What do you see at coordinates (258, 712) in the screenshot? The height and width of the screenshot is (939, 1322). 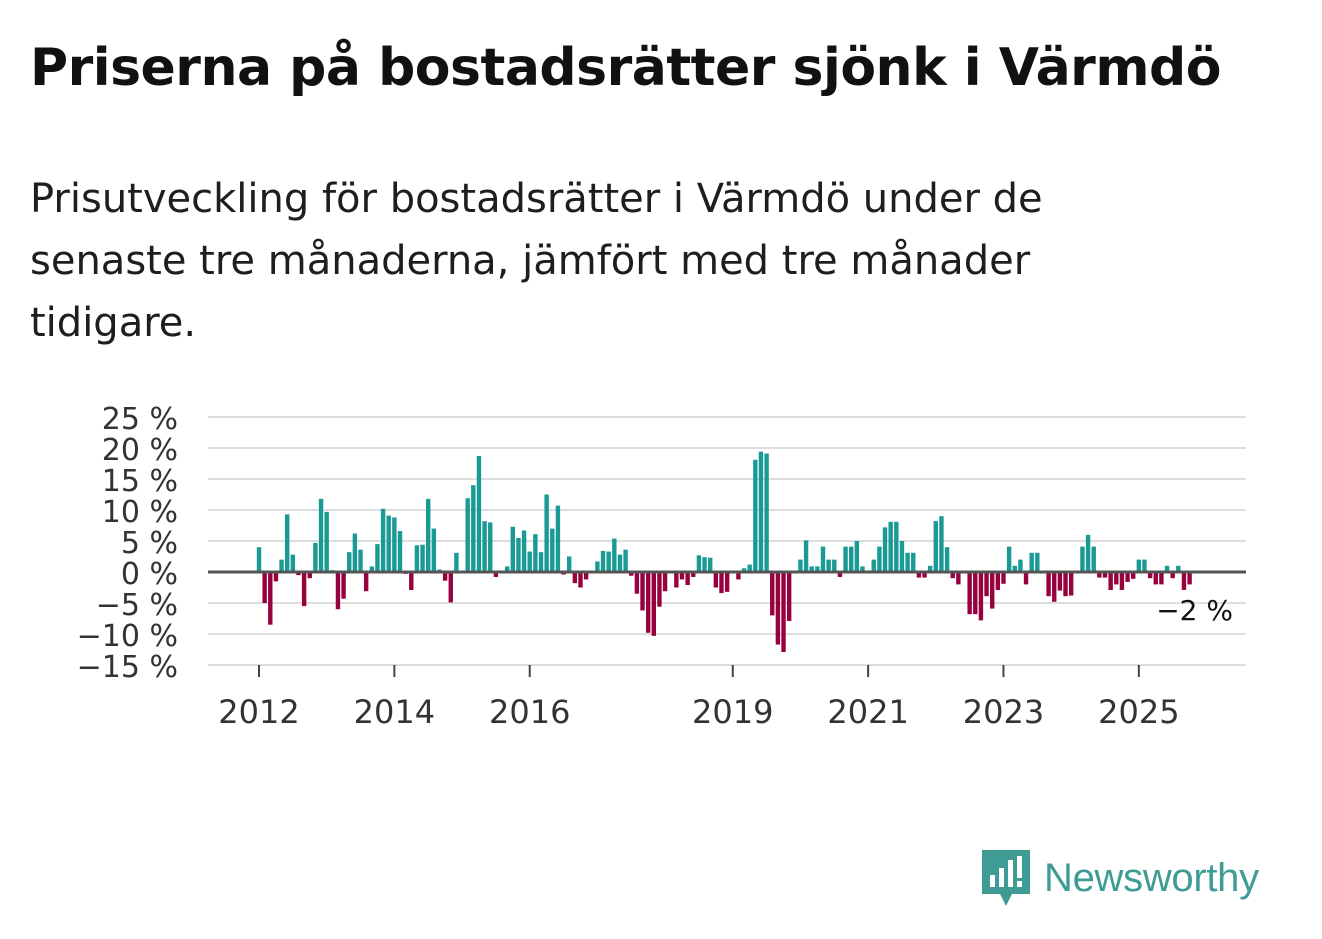 I see `x-tick-label: 2012` at bounding box center [258, 712].